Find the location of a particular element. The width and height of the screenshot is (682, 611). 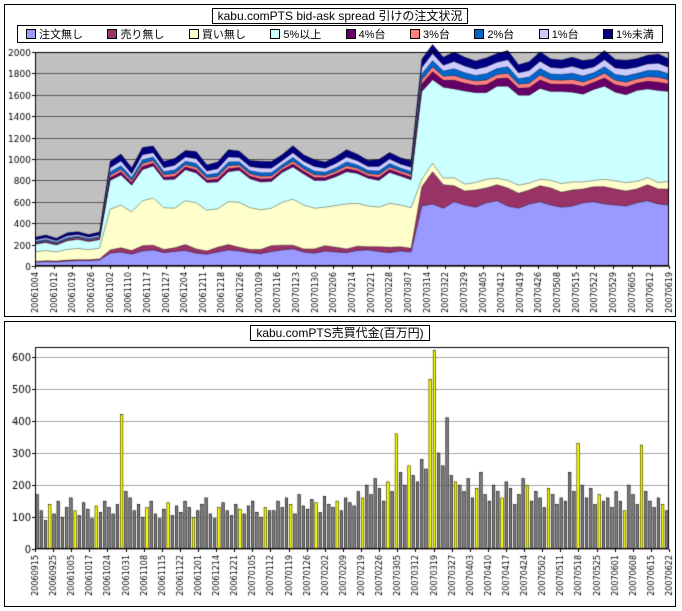

legend-label: 3%台 is located at coordinates (436, 35).